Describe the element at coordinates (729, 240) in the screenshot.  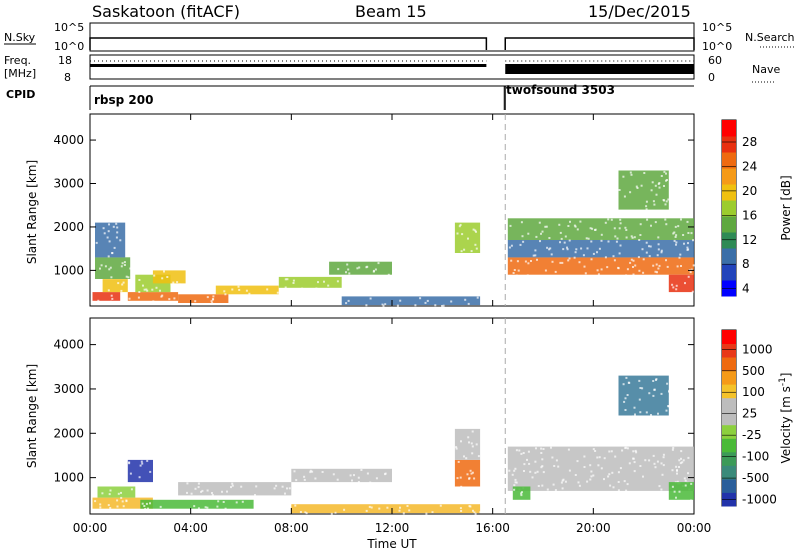
I see `power-colorbar-segment` at that location.